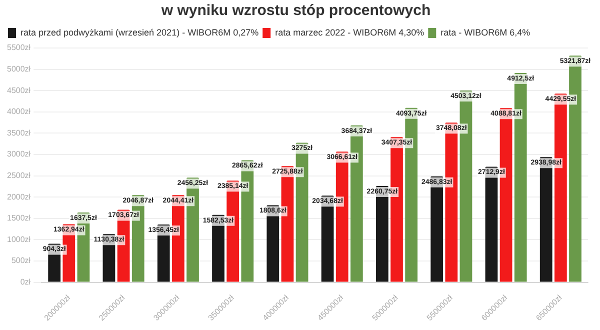 The width and height of the screenshot is (600, 330). What do you see at coordinates (18, 133) in the screenshot?
I see `y-tick-label: 3500zł` at bounding box center [18, 133].